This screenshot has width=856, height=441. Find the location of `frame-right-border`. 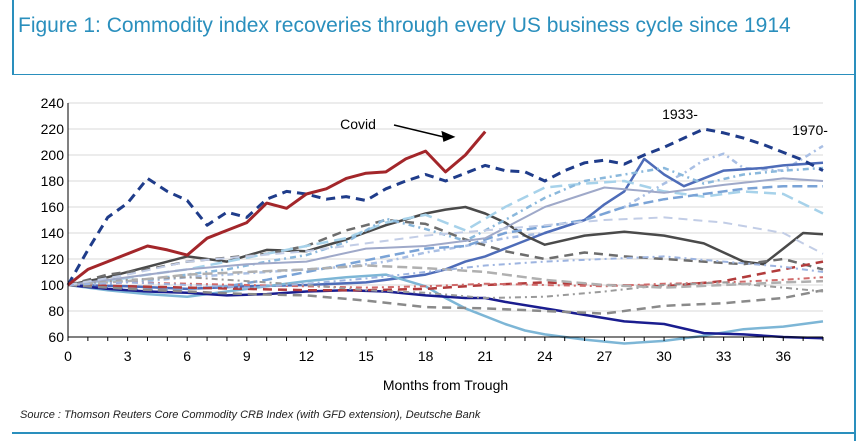

frame-right-border is located at coordinates (855, 220).